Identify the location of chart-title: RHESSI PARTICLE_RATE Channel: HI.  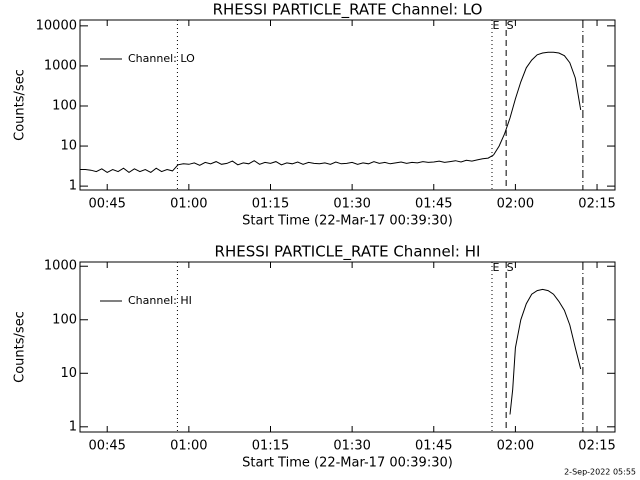
(348, 252).